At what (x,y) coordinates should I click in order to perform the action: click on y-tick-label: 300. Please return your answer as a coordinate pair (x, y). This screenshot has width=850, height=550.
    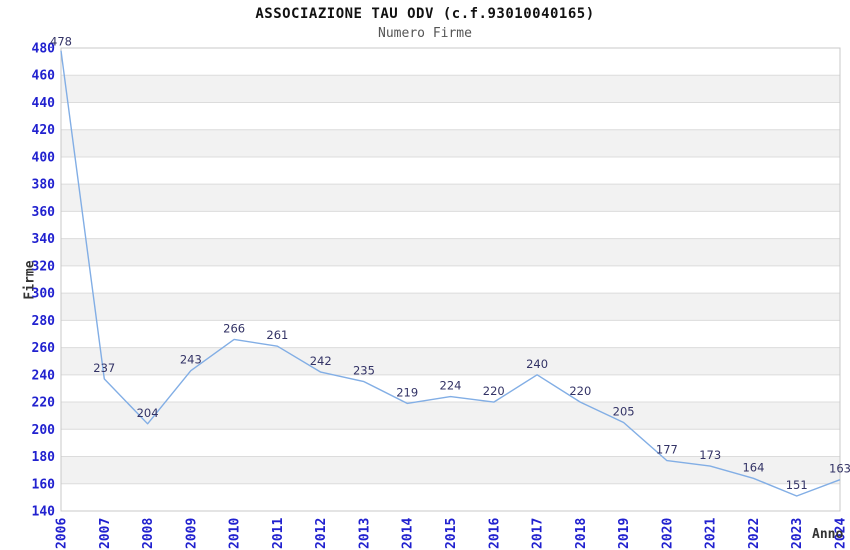
    Looking at the image, I should click on (44, 294).